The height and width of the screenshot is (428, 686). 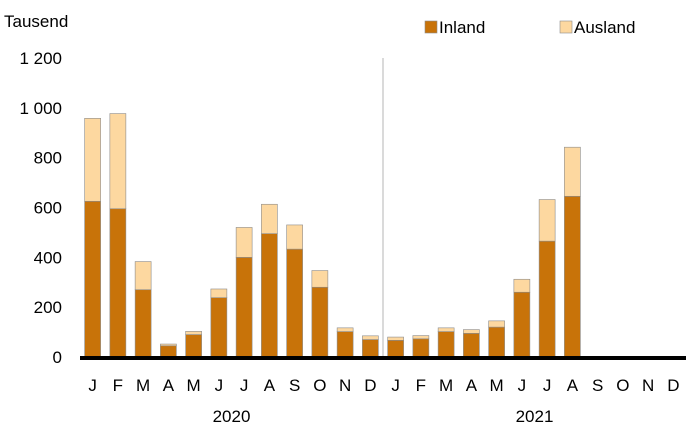 What do you see at coordinates (462, 27) in the screenshot?
I see `legend-label-inland: Inland` at bounding box center [462, 27].